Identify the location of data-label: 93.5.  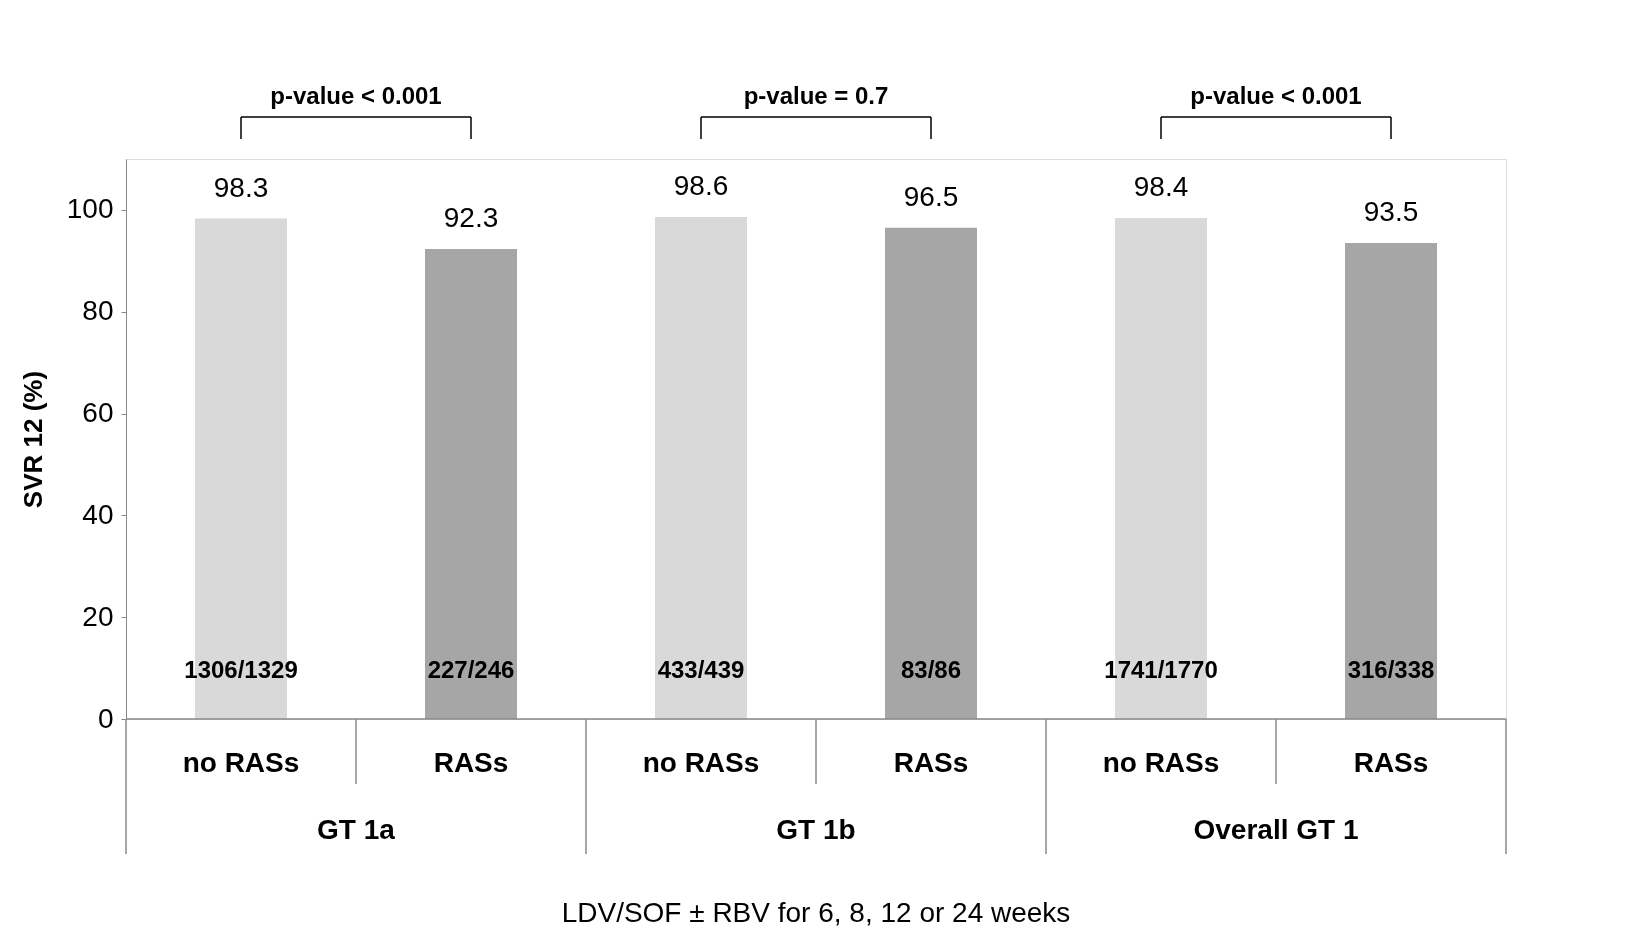
(1391, 211).